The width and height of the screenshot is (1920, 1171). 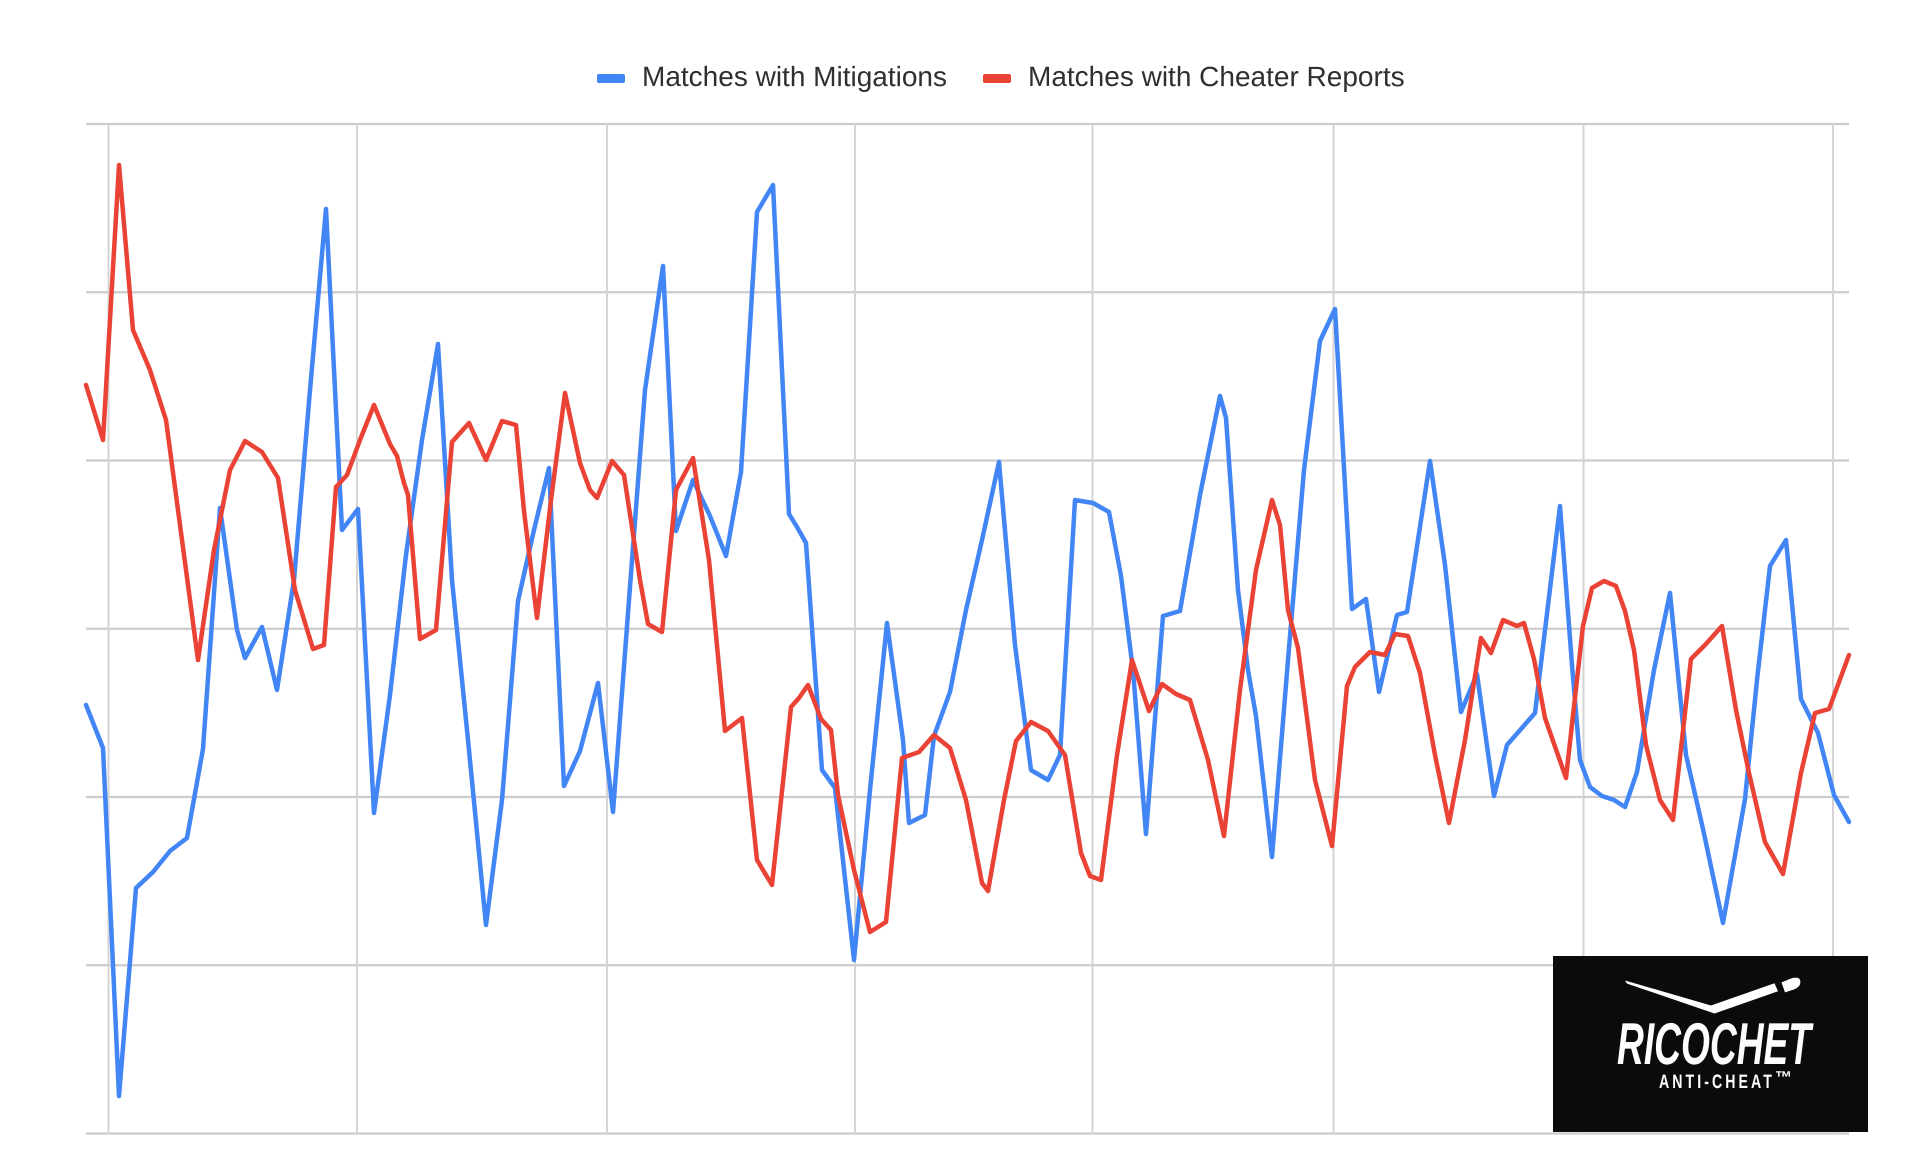 I want to click on svg-text: Matches with Cheater Reports, so click(x=1216, y=76).